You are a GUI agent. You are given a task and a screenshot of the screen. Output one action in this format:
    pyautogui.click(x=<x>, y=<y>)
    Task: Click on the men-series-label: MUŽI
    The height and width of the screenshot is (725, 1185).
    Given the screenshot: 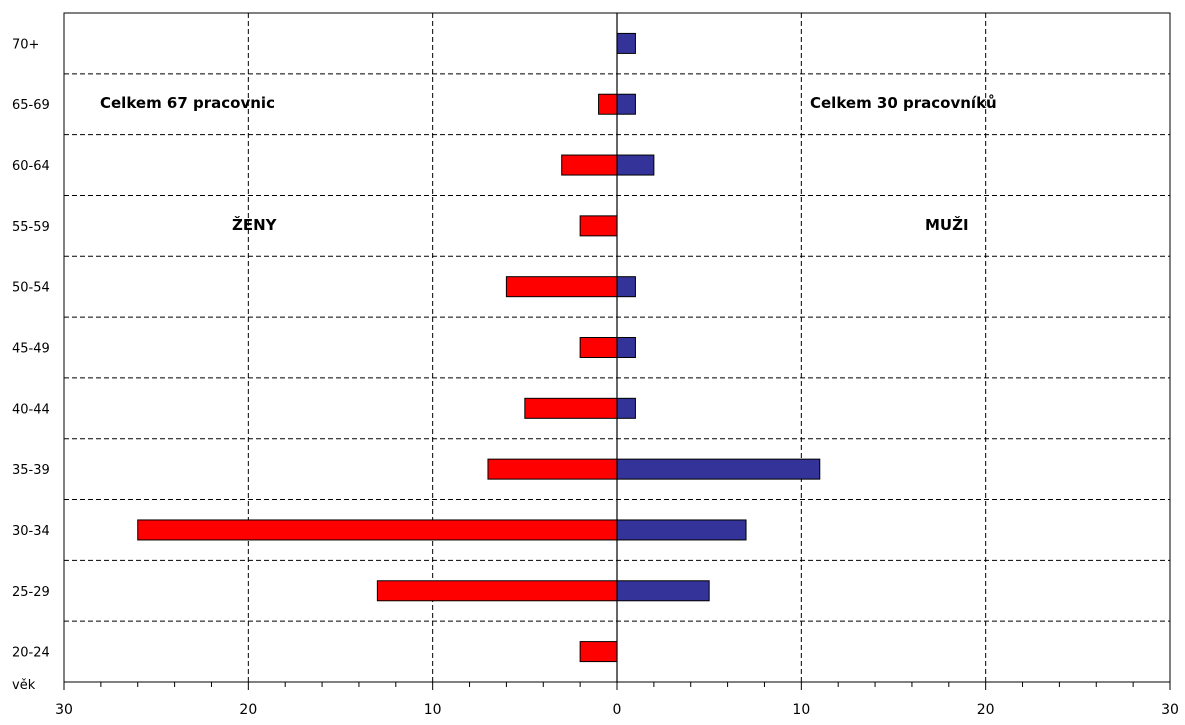 What is the action you would take?
    pyautogui.click(x=947, y=224)
    